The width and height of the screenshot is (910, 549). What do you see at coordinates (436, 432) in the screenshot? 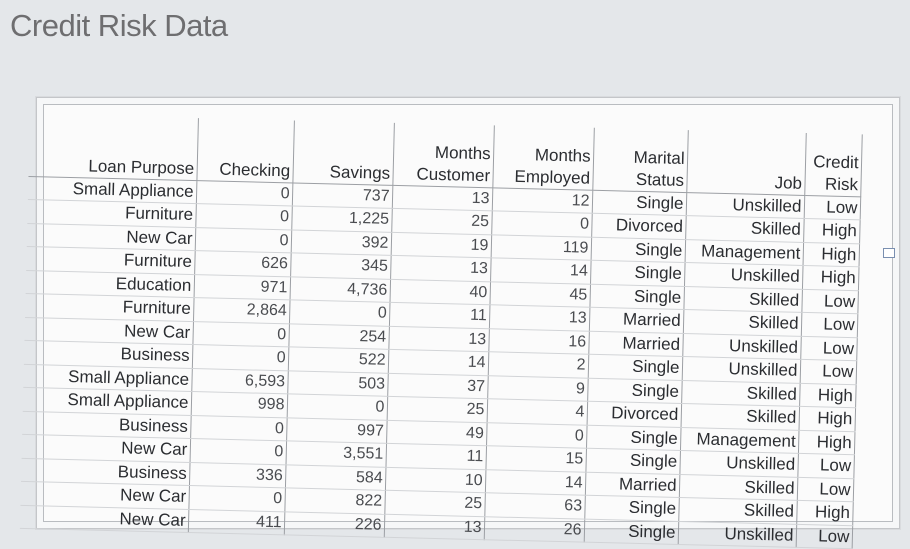
I see `table-cell-months-customer: 49` at bounding box center [436, 432].